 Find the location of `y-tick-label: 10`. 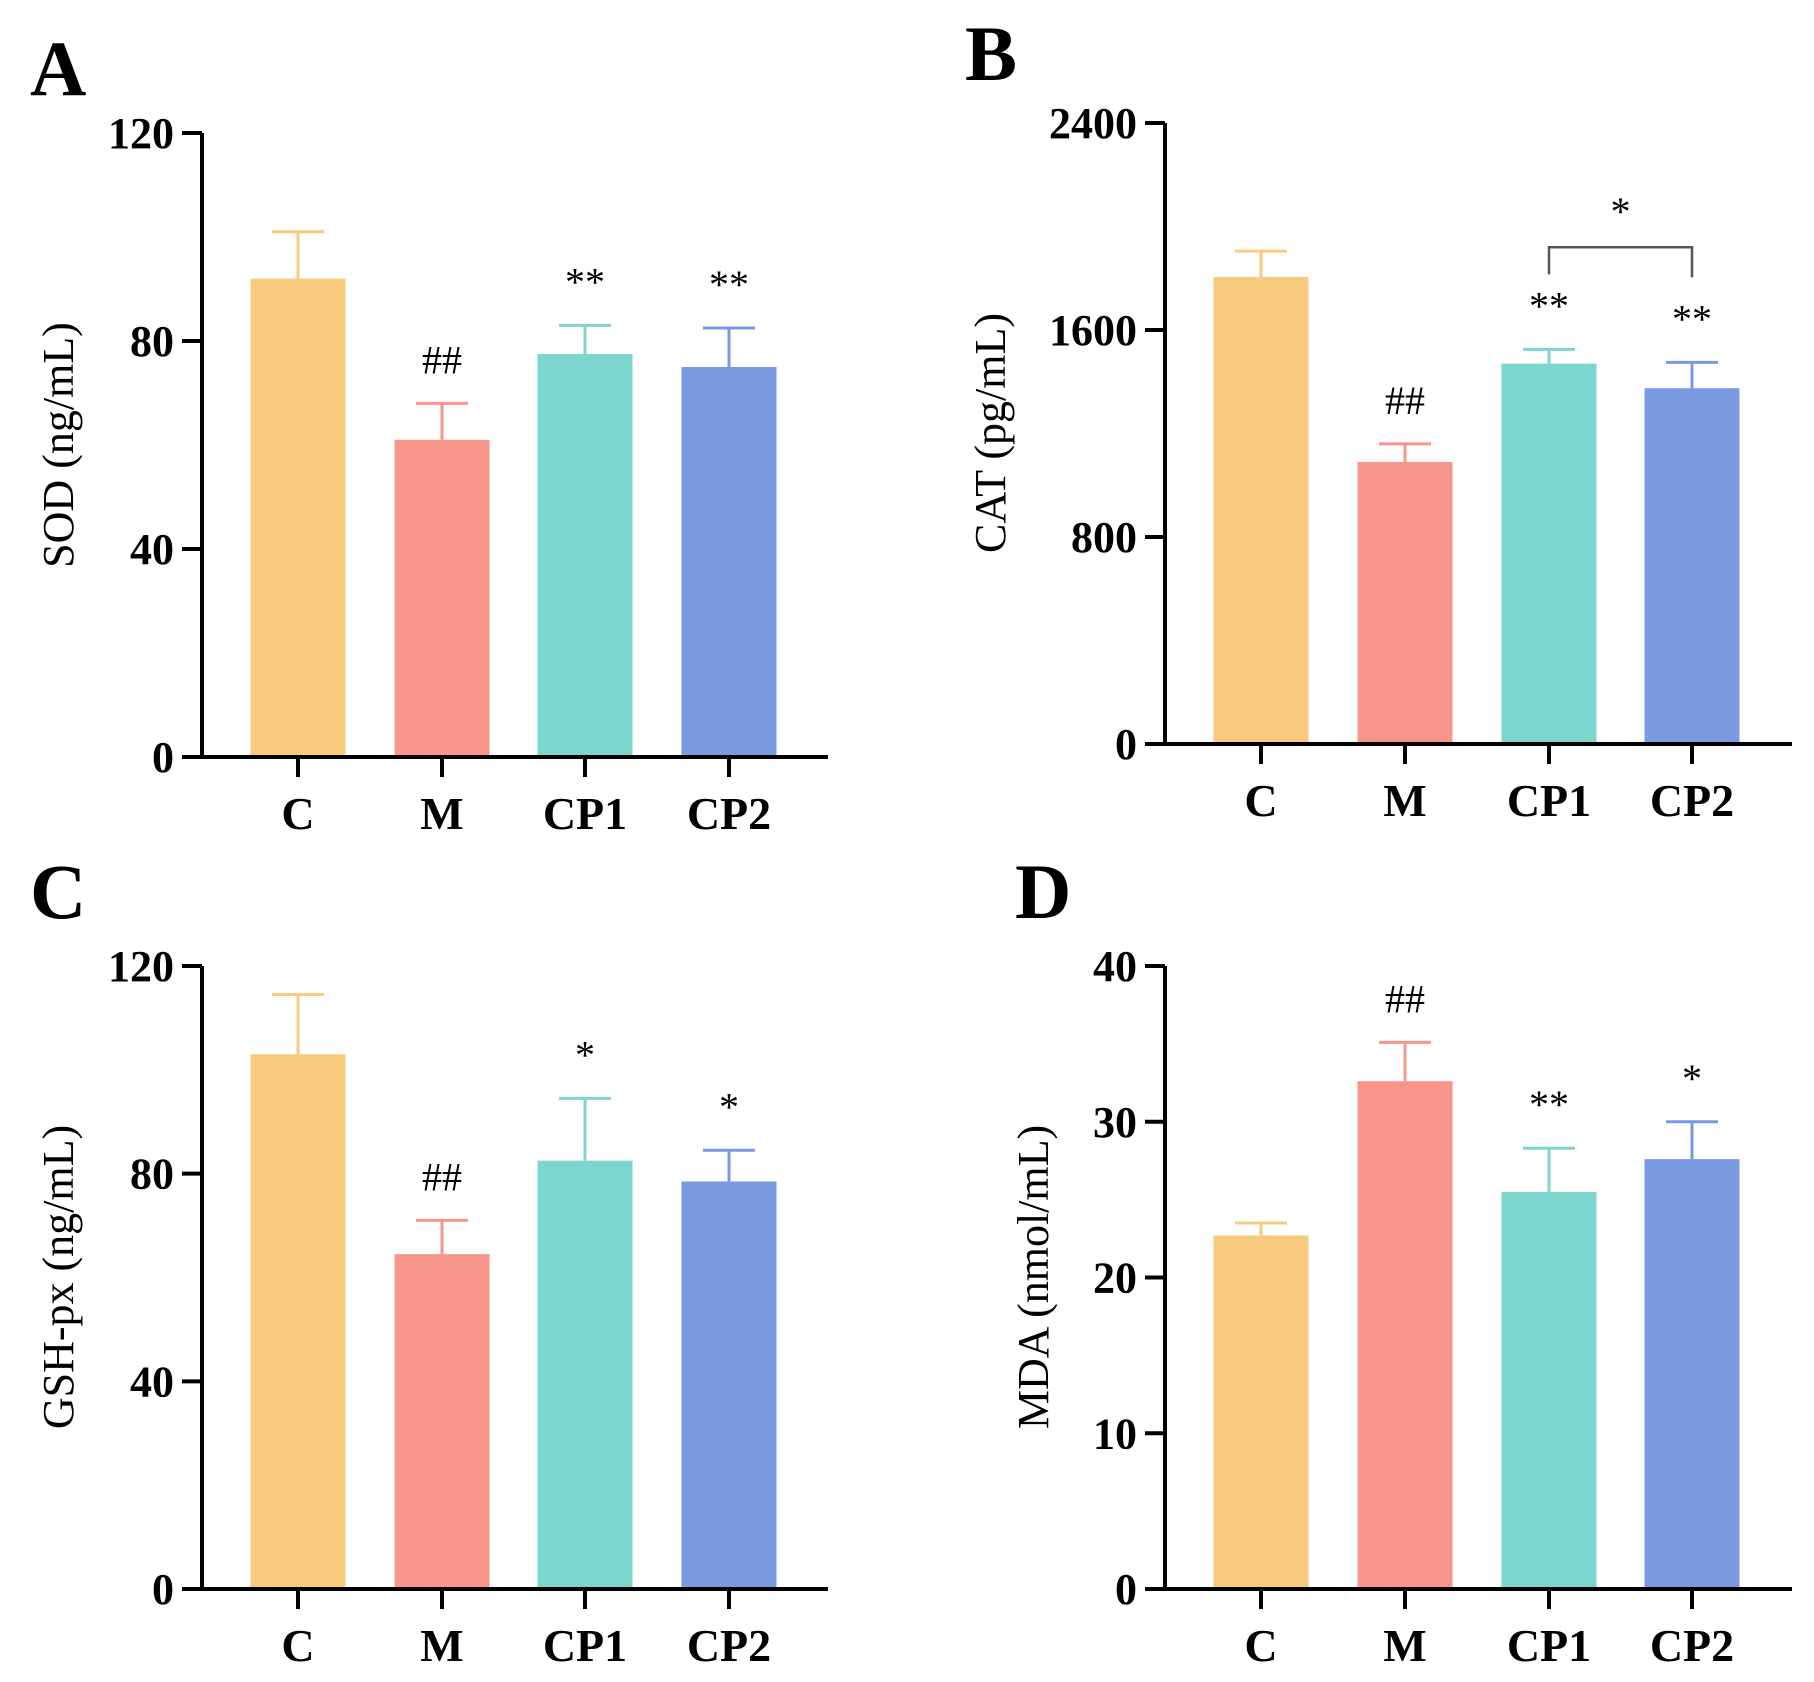

y-tick-label: 10 is located at coordinates (1115, 1433).